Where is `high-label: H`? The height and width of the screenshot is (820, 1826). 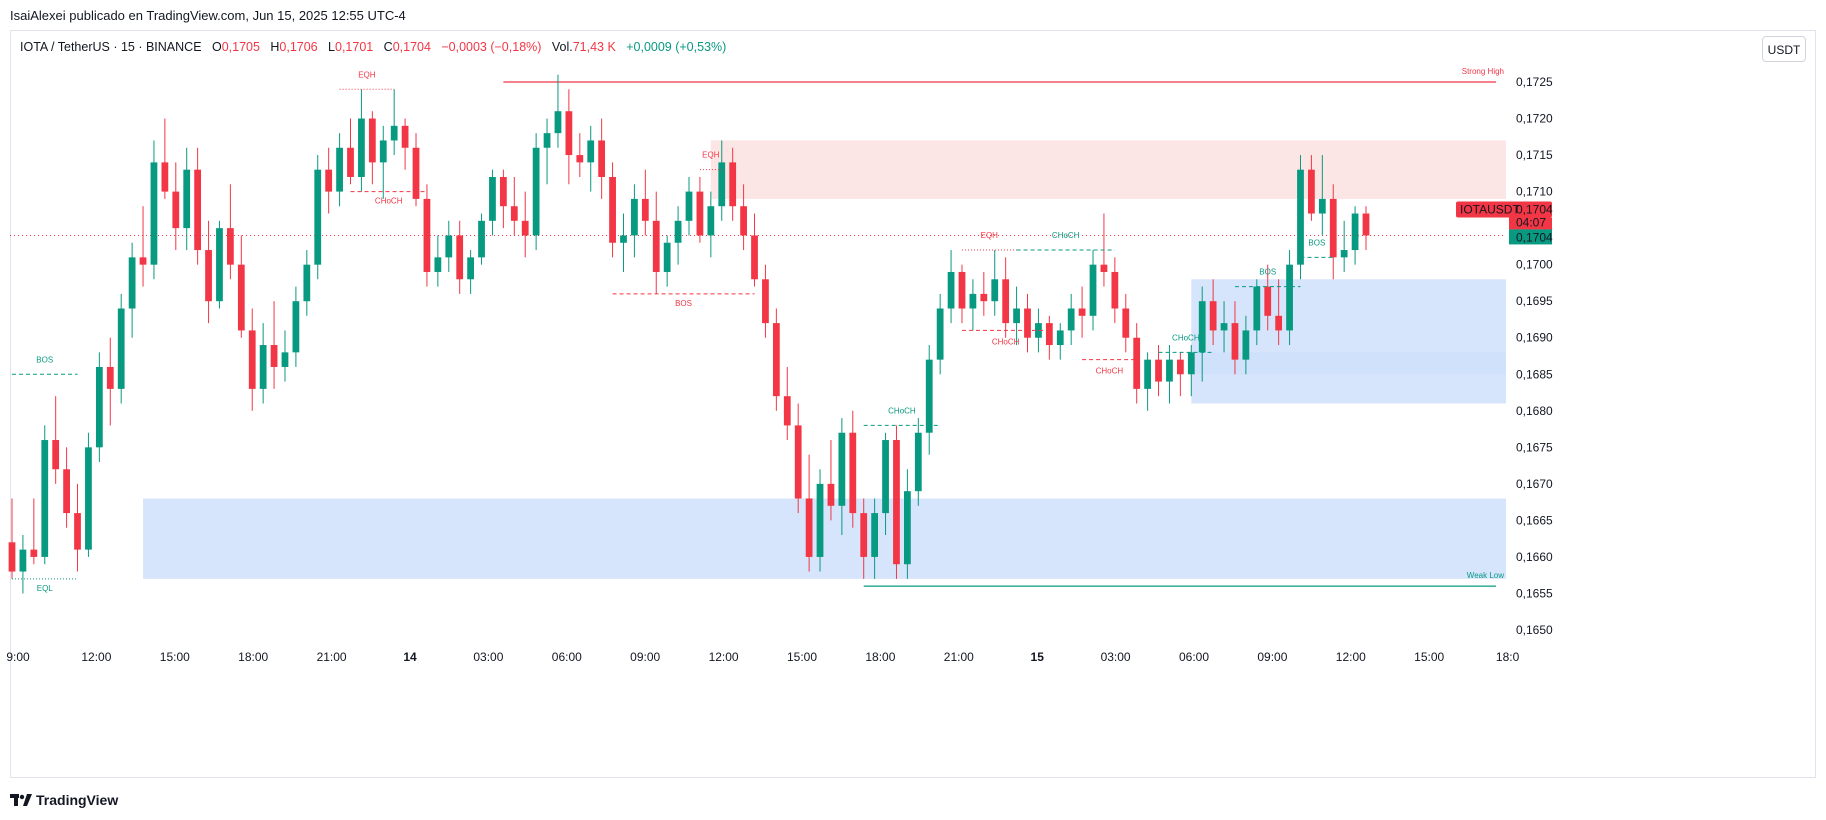
high-label: H is located at coordinates (275, 47).